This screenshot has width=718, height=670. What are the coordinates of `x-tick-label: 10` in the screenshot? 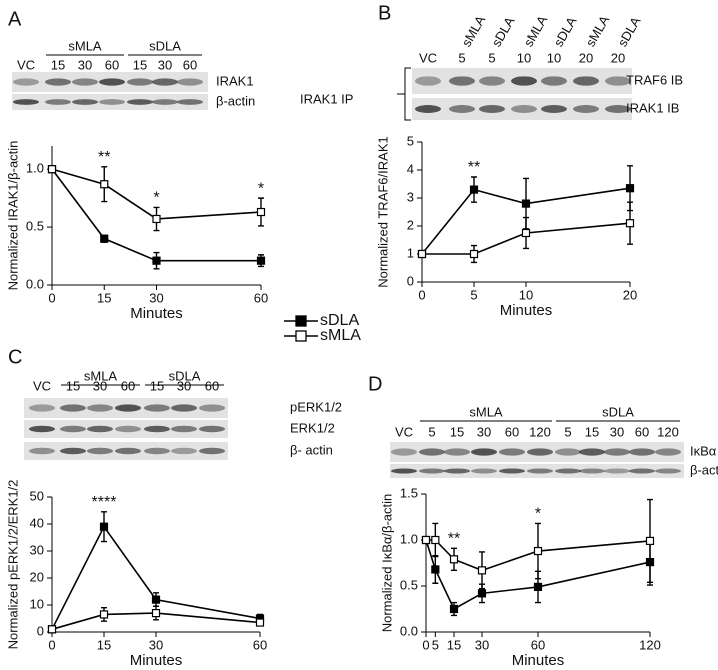 It's located at (526, 294).